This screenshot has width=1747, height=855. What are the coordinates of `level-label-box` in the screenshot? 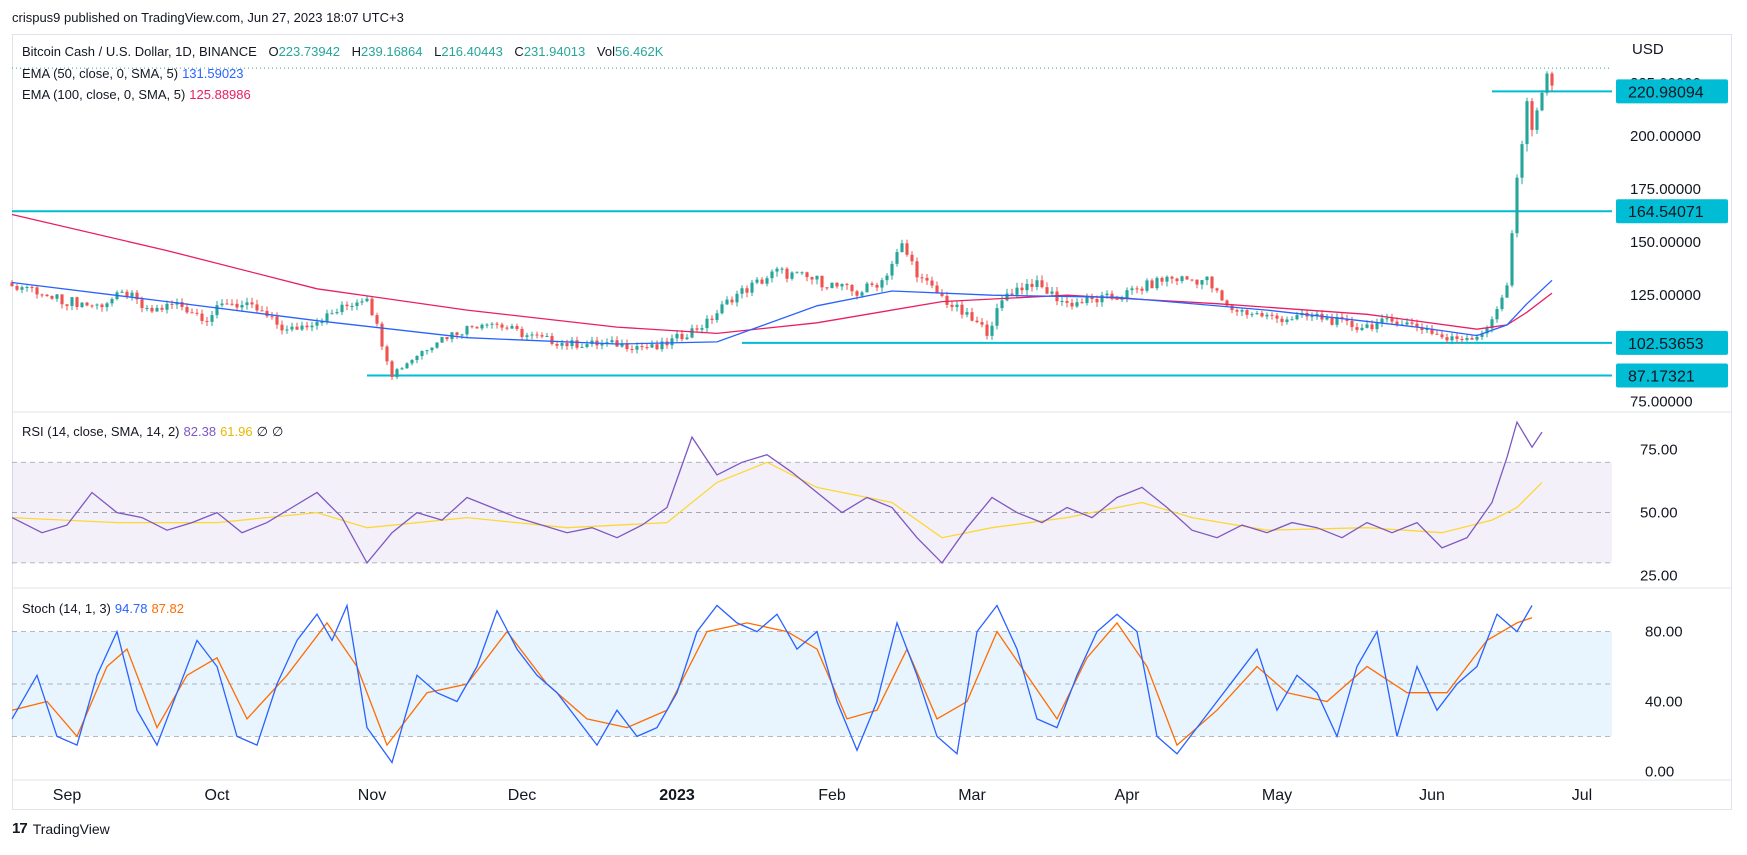 It's located at (1672, 342).